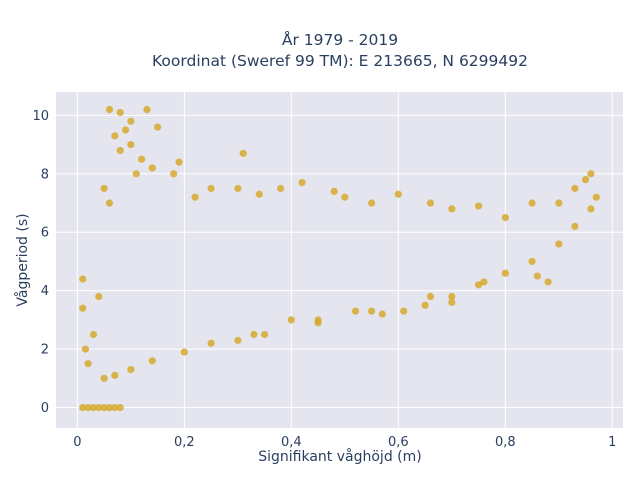 The height and width of the screenshot is (480, 640). I want to click on y-tick-label: 10, so click(40, 116).